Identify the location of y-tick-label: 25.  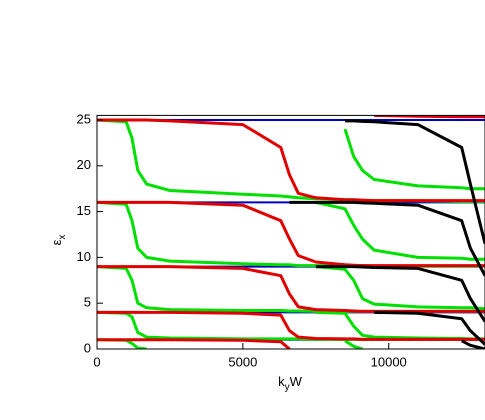
(84, 118).